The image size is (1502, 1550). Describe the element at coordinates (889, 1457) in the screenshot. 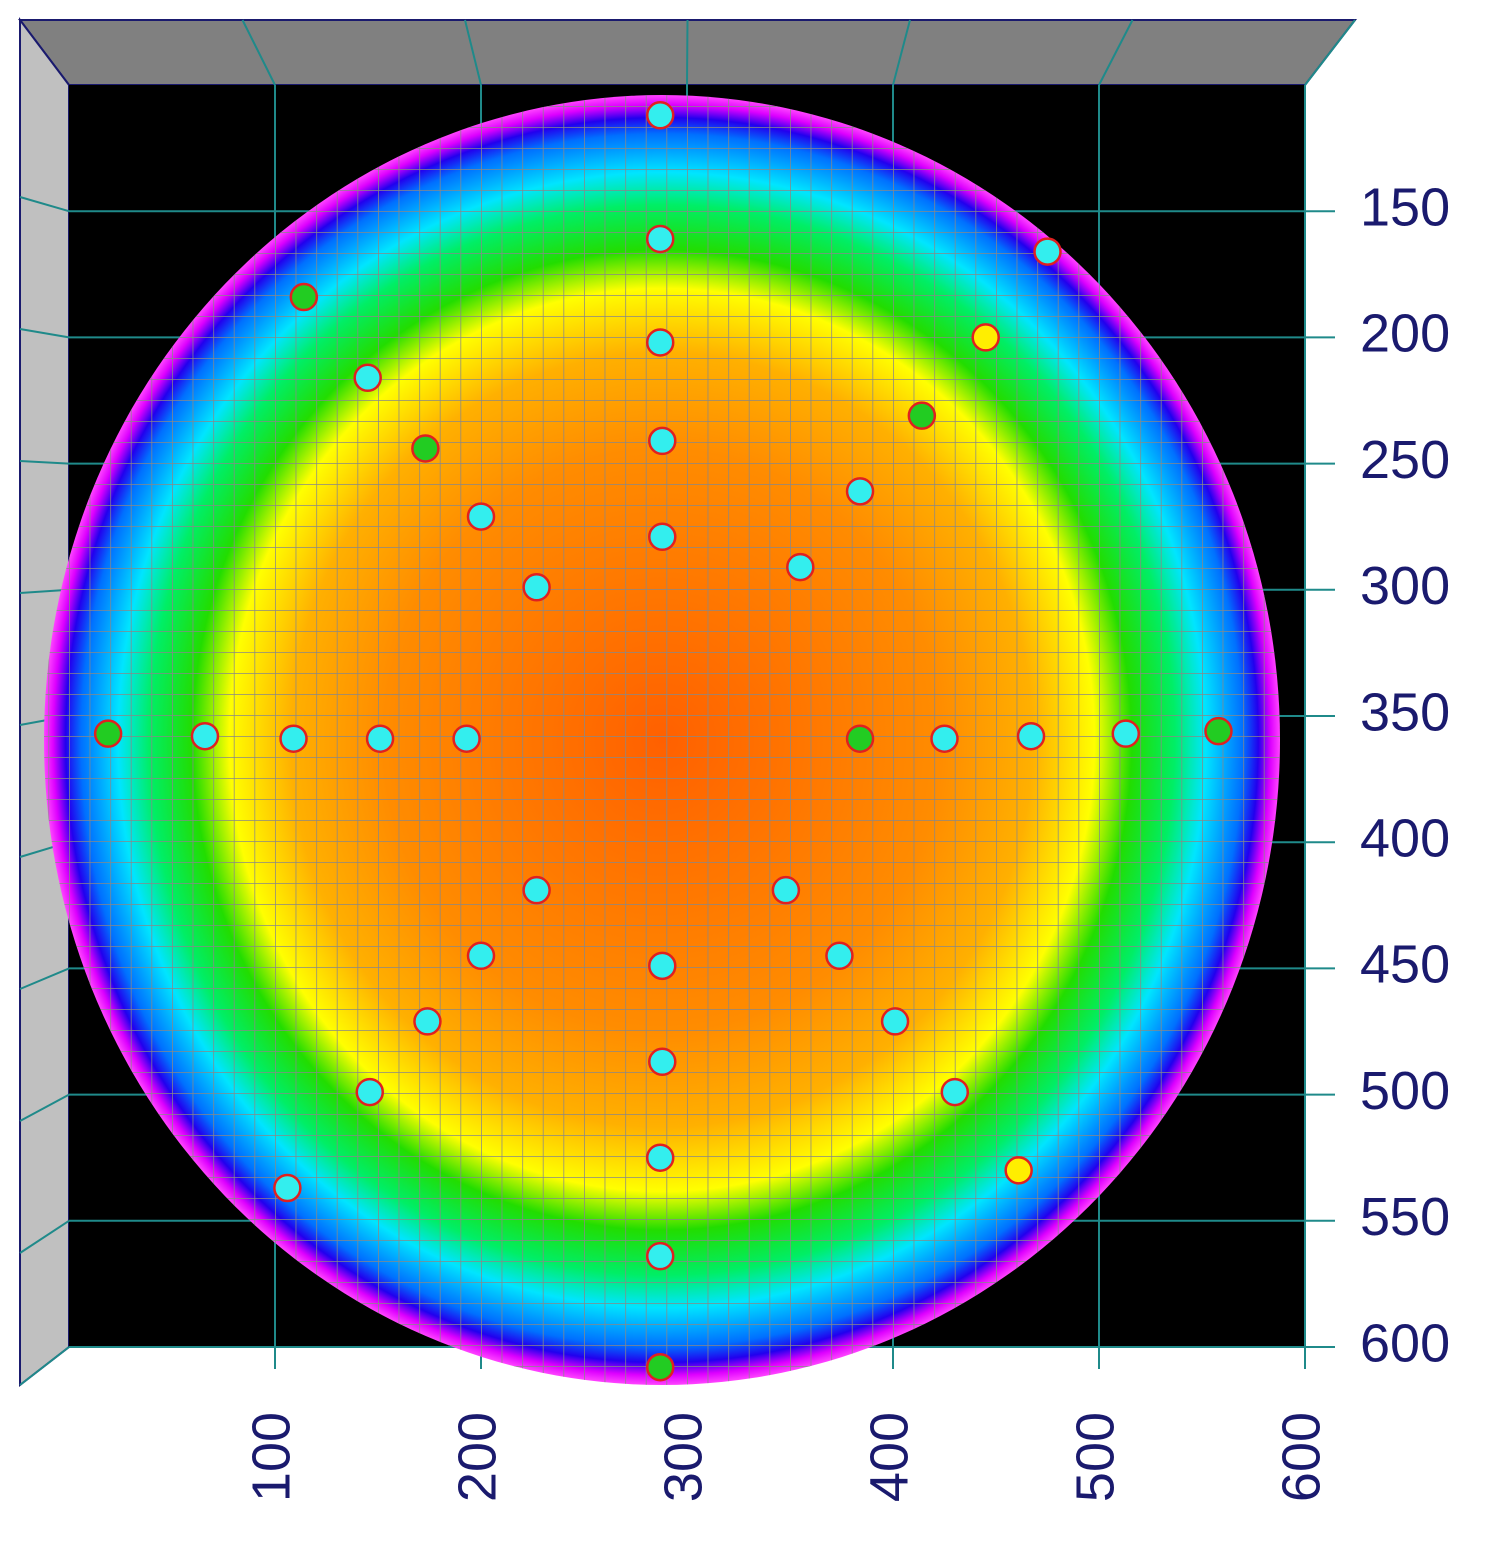

I see `x-tick-label: 400` at that location.